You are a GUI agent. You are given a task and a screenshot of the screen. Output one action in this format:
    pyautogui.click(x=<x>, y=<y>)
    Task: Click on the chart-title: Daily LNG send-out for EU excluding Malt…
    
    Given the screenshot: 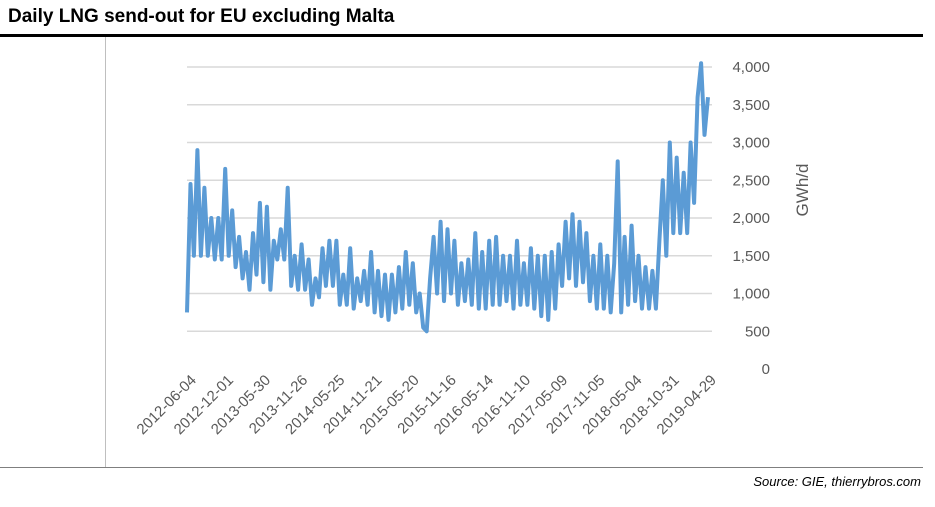 What is the action you would take?
    pyautogui.click(x=201, y=16)
    